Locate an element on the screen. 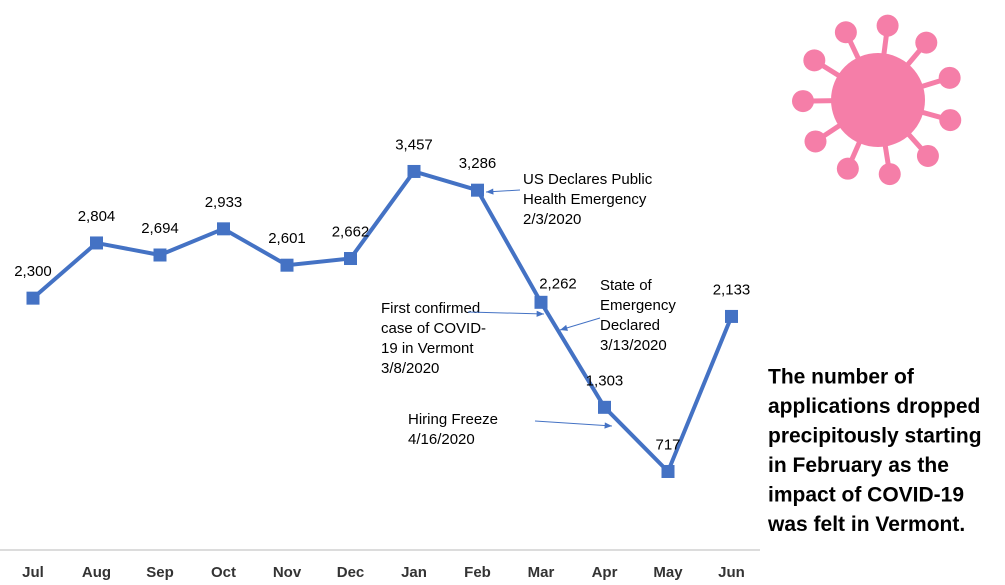 This screenshot has width=1005, height=585. annotation-text: 4/16/2020 is located at coordinates (441, 439).